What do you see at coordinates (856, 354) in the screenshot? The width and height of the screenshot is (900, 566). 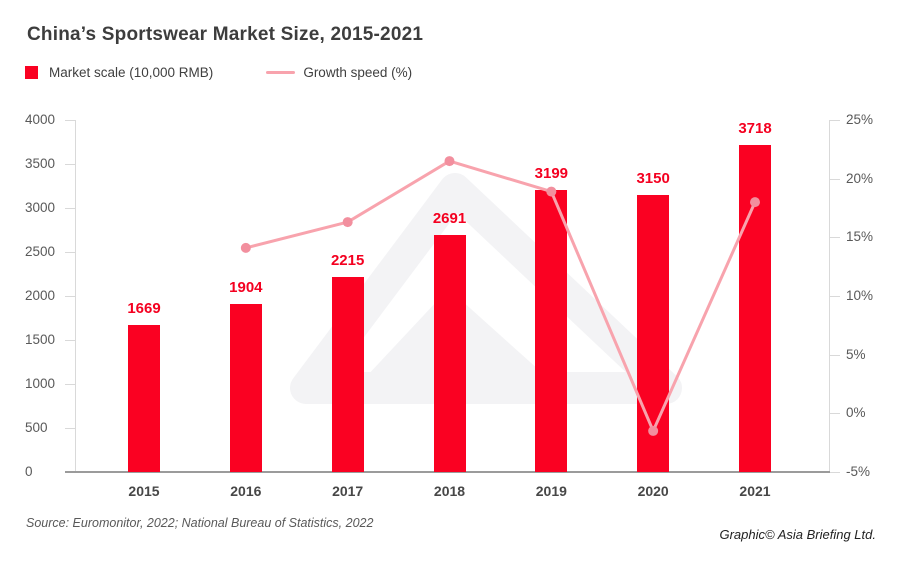 I see `right-axis-tick-label: 5%` at bounding box center [856, 354].